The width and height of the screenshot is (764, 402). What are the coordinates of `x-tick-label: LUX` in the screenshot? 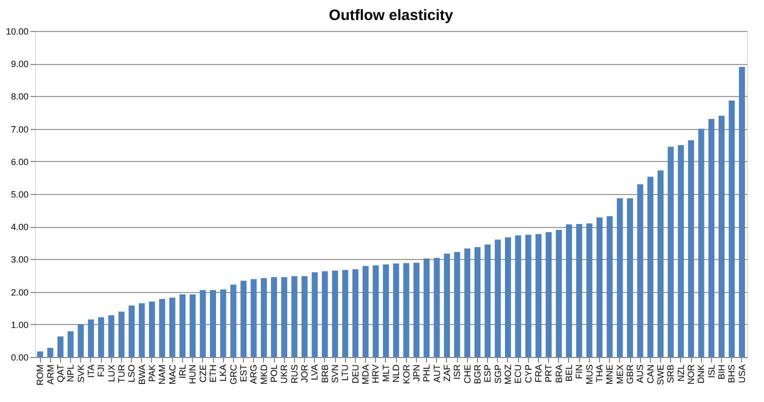 It's located at (111, 373).